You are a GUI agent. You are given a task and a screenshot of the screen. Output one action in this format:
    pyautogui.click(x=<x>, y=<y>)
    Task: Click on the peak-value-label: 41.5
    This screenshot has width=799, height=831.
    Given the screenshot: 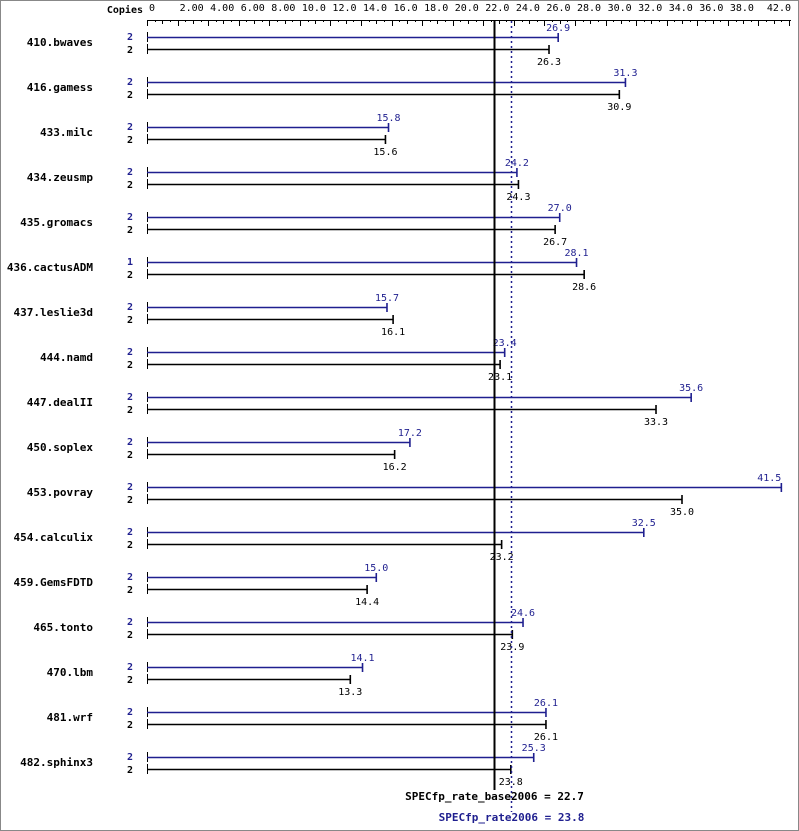 What is the action you would take?
    pyautogui.click(x=769, y=478)
    